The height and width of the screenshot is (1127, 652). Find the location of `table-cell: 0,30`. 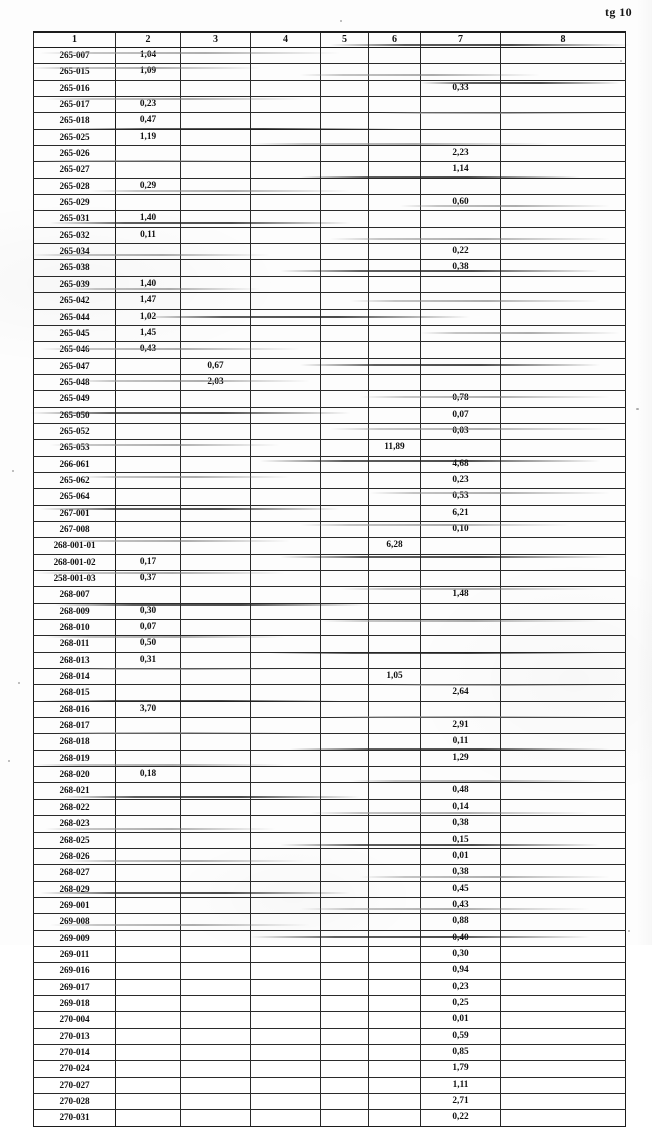

table-cell: 0,30 is located at coordinates (460, 954).